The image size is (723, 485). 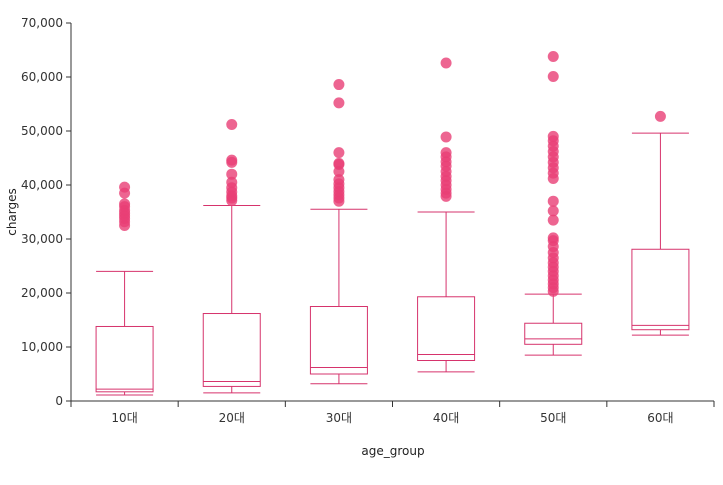 What do you see at coordinates (232, 418) in the screenshot?
I see `x-tick-label: 20대` at bounding box center [232, 418].